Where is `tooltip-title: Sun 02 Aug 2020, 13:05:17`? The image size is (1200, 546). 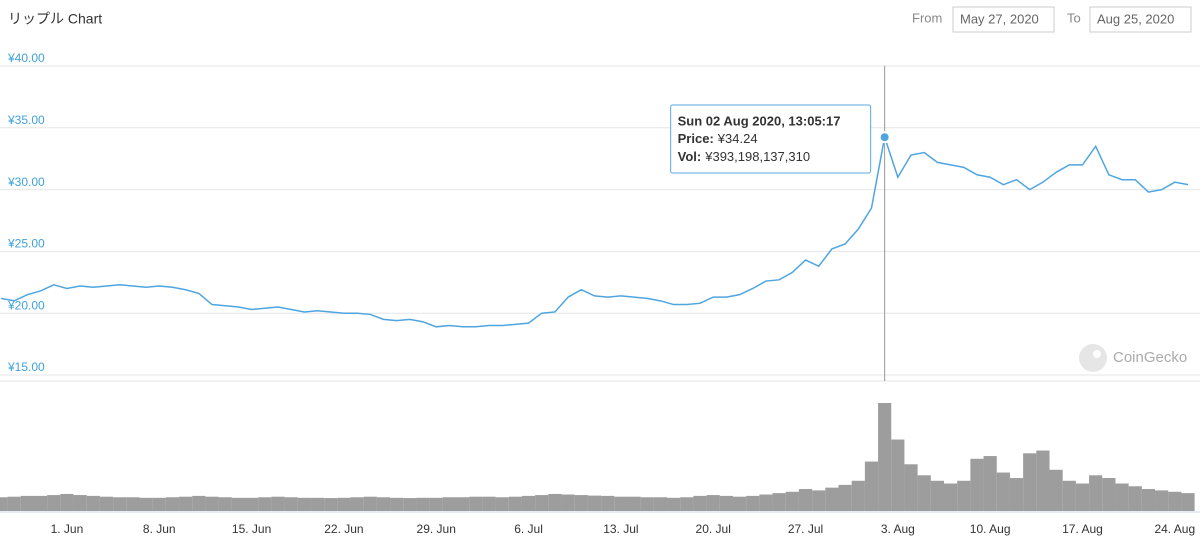 tooltip-title: Sun 02 Aug 2020, 13:05:17 is located at coordinates (759, 120).